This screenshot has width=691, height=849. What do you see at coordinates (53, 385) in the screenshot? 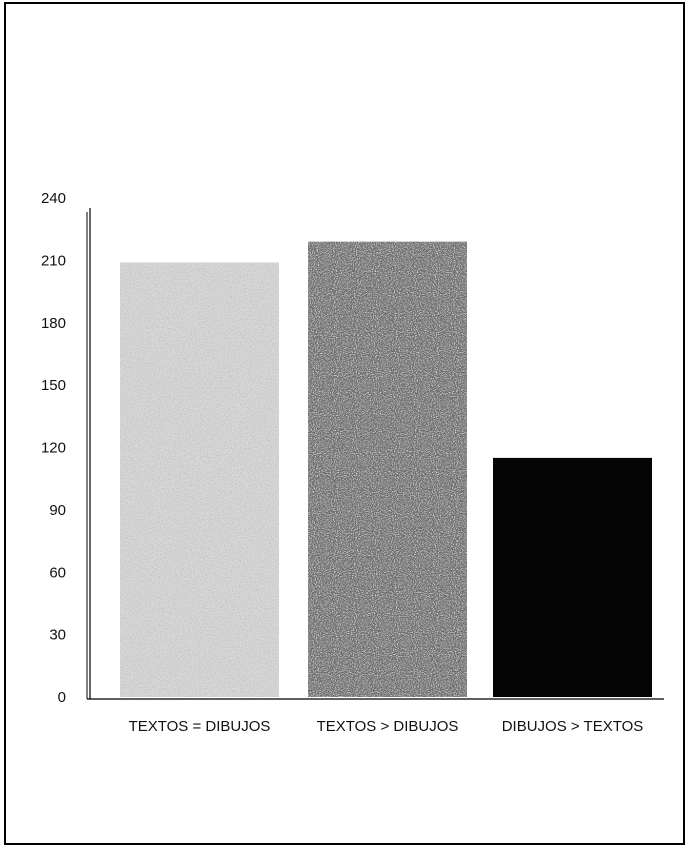
I see `y-tick-label: 150` at bounding box center [53, 385].